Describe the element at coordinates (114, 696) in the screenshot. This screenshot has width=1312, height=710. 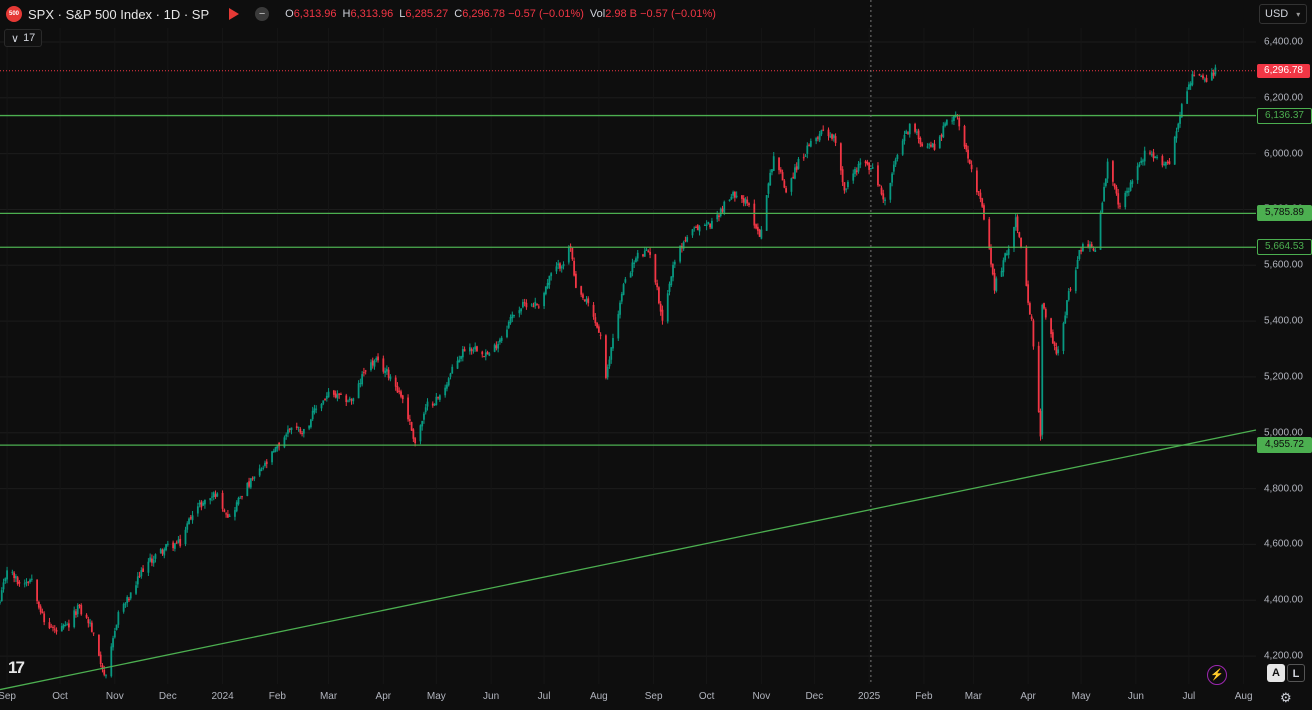
I see `date-tick-label: Nov` at that location.